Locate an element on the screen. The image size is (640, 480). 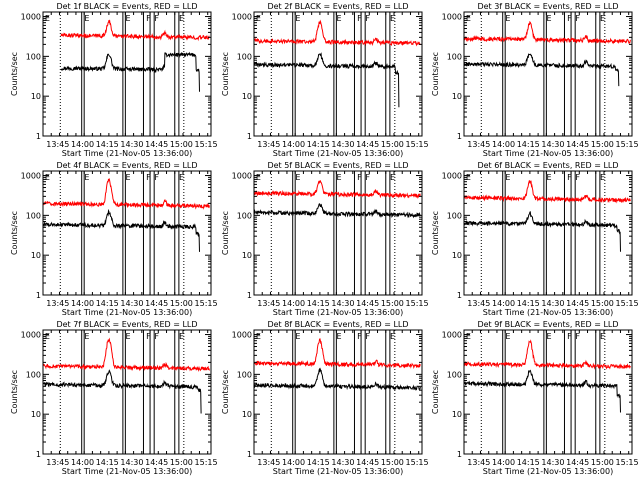
panel-title: Det 3f BLACK = Events, RED = LLD is located at coordinates (547, 6).